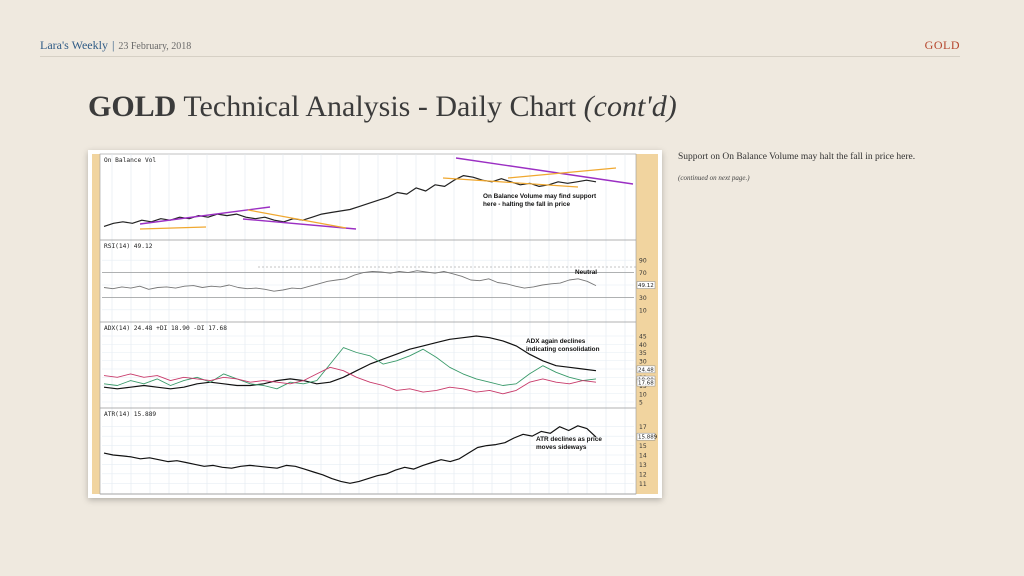  I want to click on title-bold: GOLD, so click(132, 106).